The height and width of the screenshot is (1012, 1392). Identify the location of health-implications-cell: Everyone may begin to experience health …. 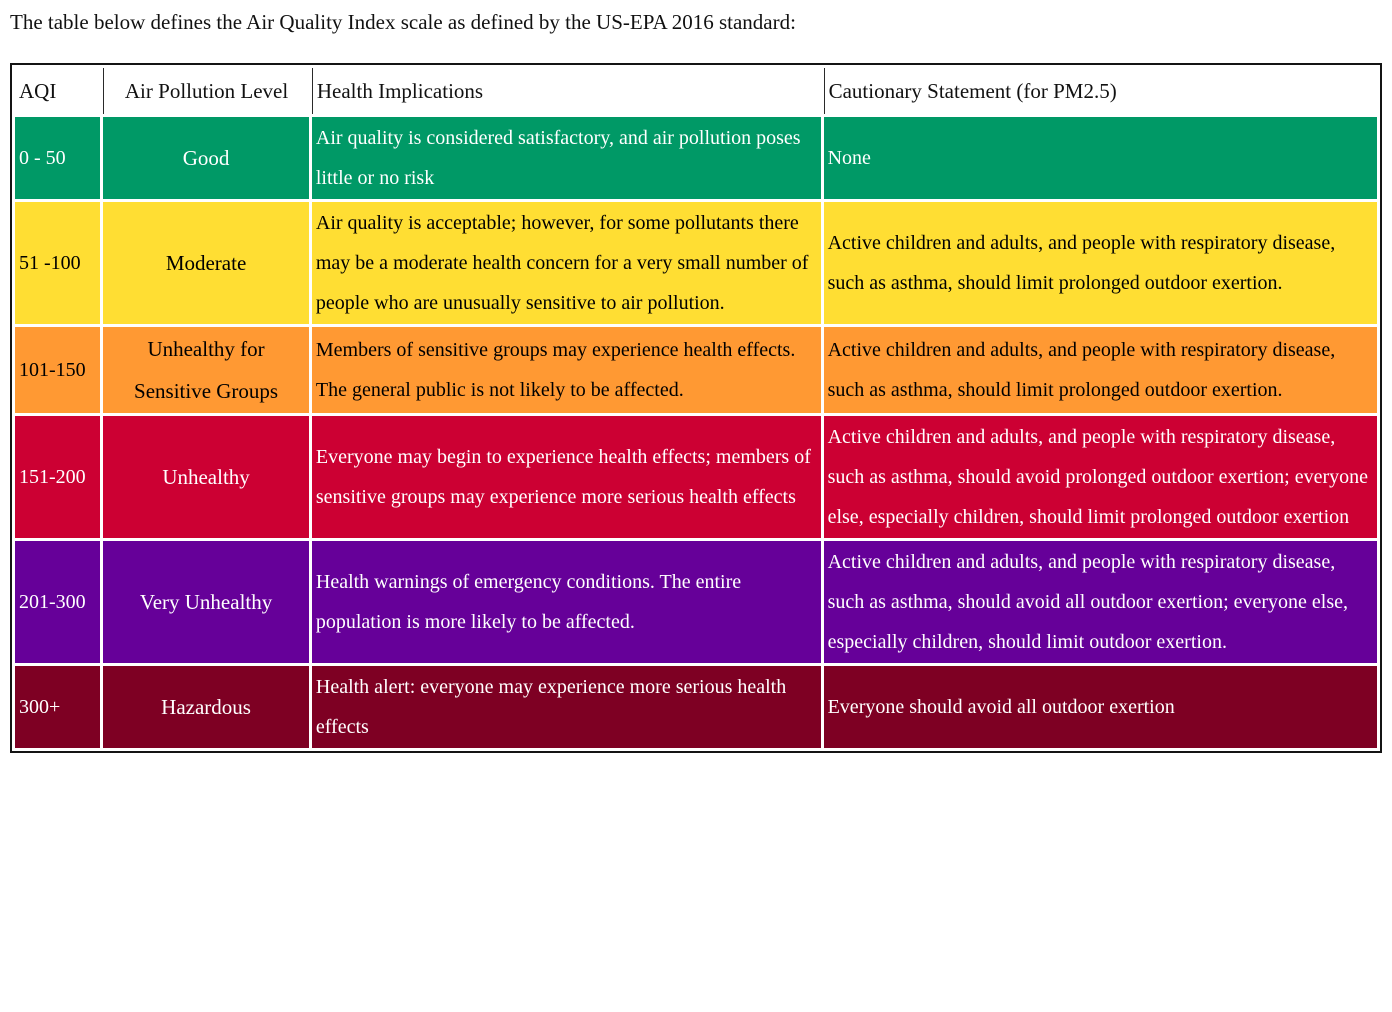
(566, 477).